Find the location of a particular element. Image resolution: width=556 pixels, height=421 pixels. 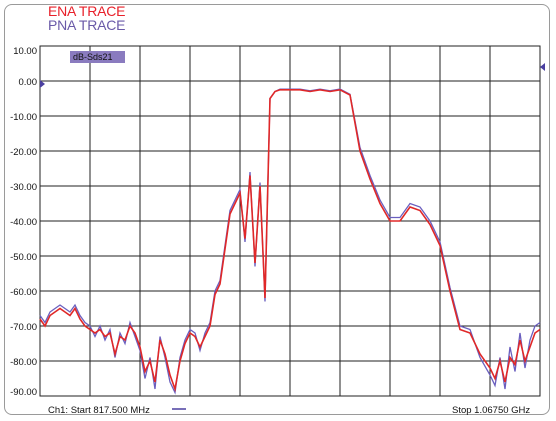

y-tick-label: -70.00 is located at coordinates (23, 327).